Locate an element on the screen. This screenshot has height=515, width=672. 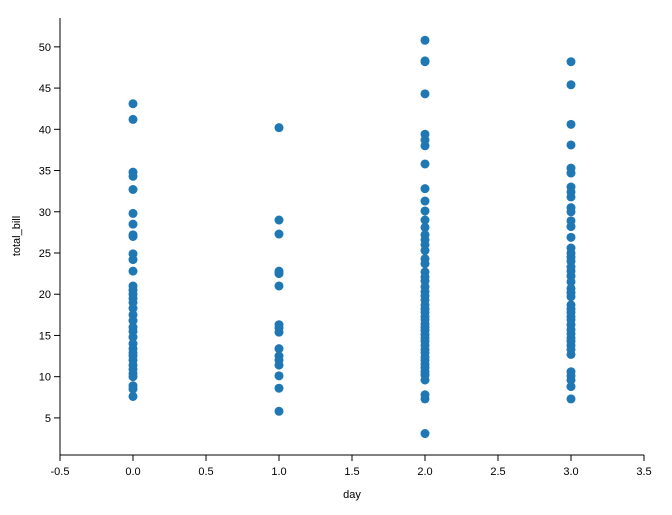
y-tick-label: 5 is located at coordinates (48, 419).